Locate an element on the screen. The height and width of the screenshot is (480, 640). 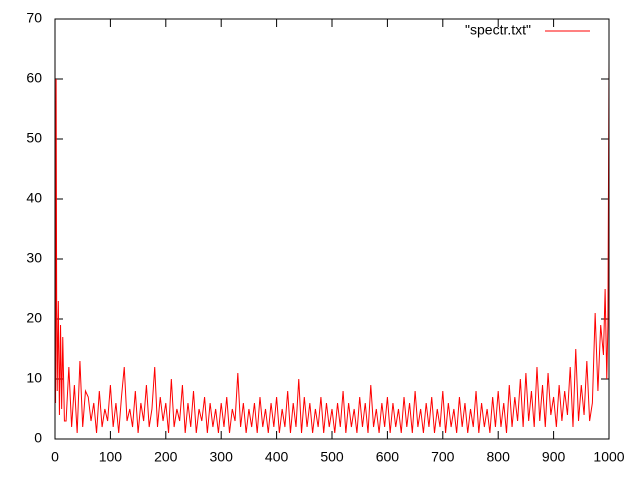
y-tick-label: 0 is located at coordinates (38, 438).